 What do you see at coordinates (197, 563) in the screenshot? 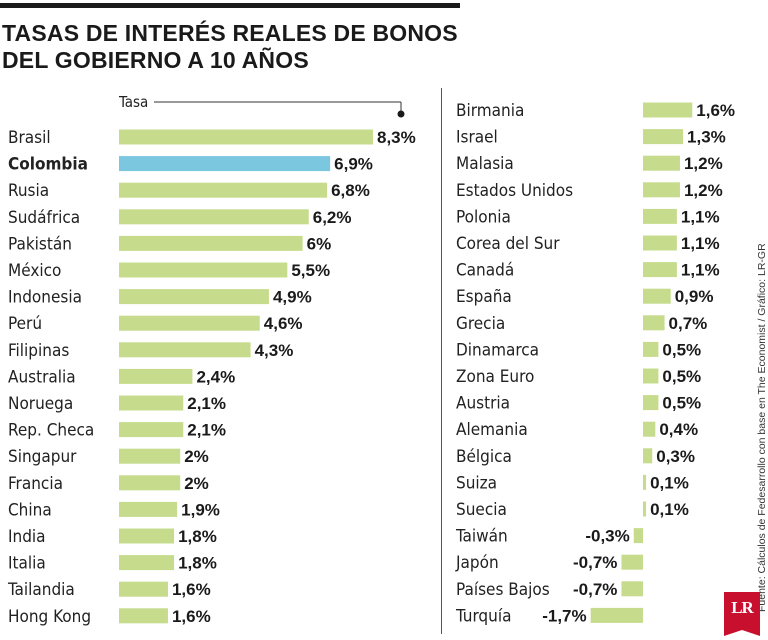
I see `value-label-italia: 1,8%` at bounding box center [197, 563].